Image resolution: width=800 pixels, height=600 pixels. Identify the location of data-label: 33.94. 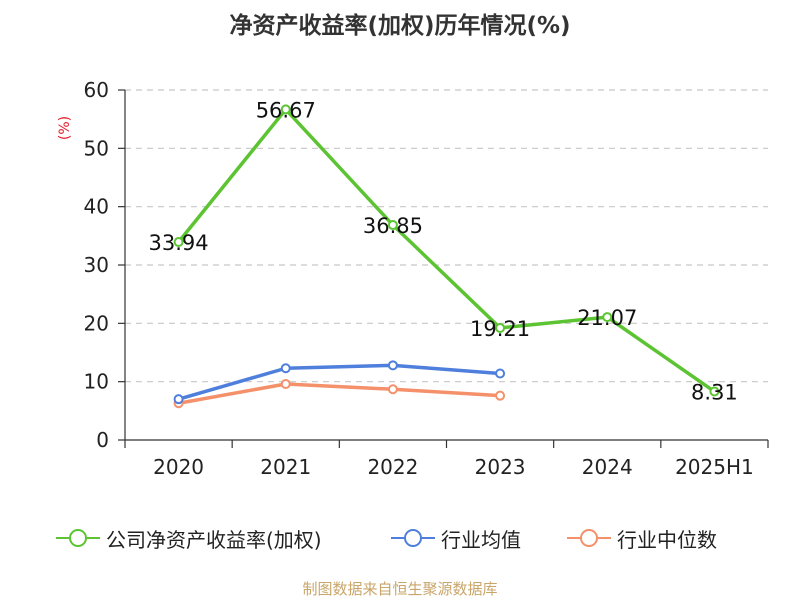
(179, 243).